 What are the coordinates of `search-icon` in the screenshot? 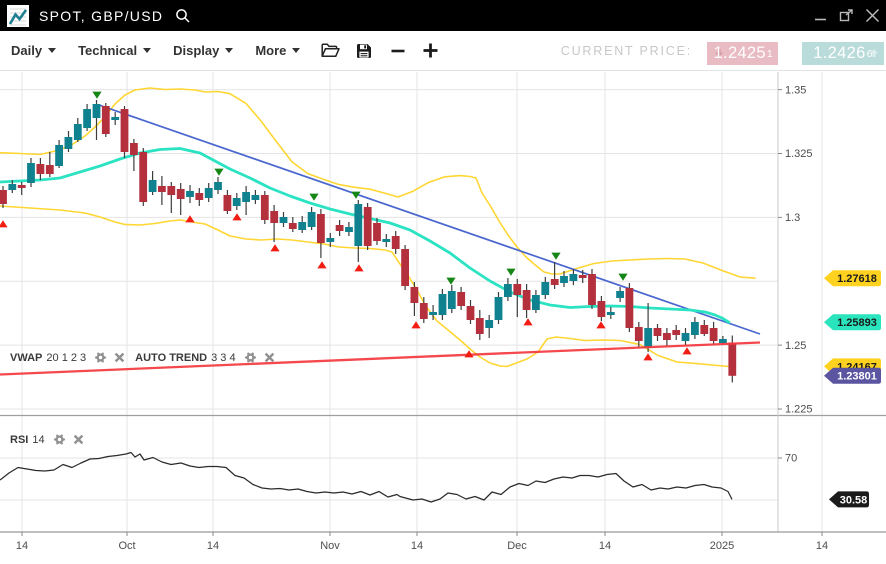 It's located at (183, 16).